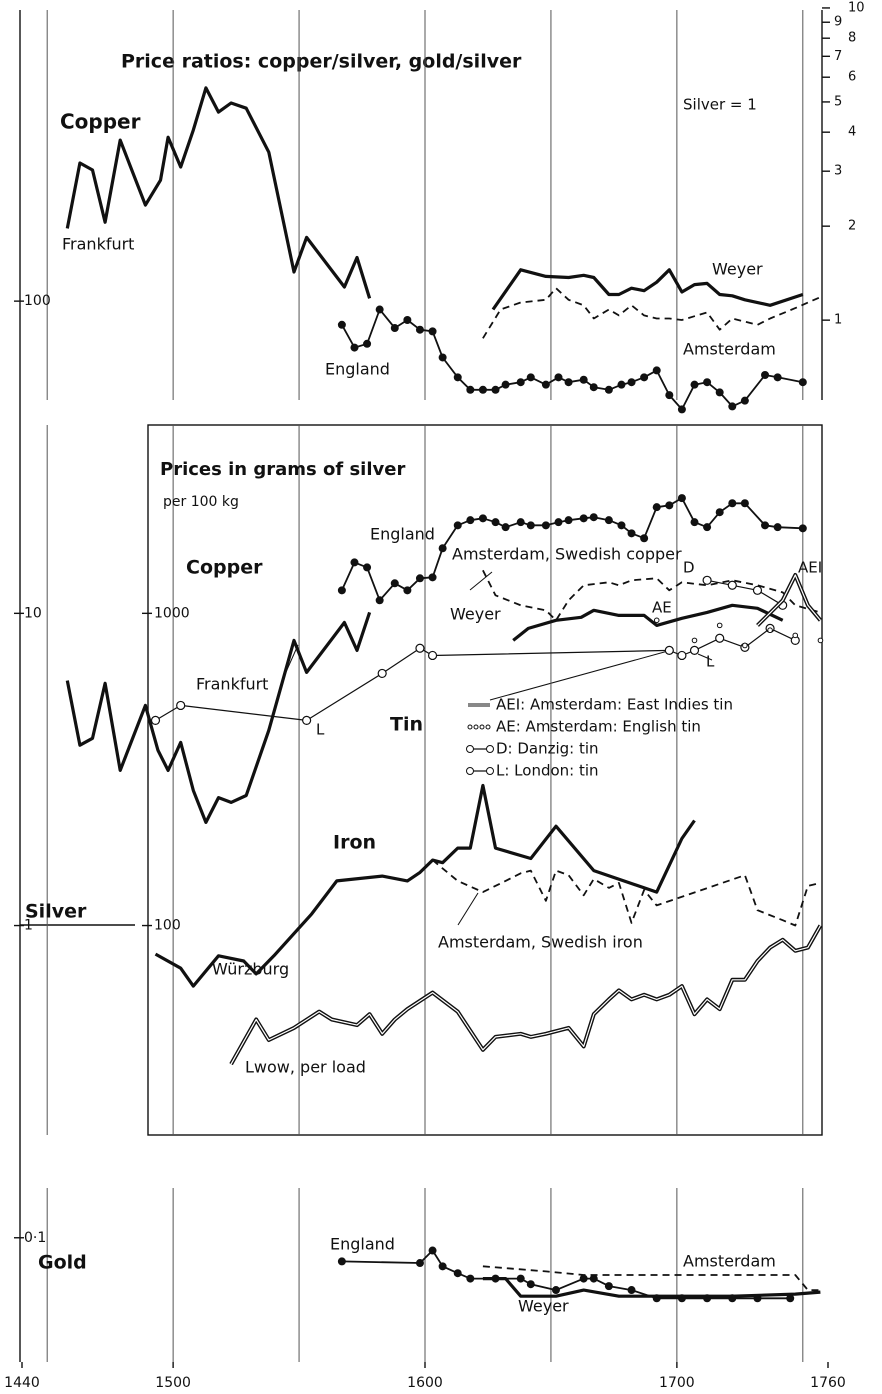 The height and width of the screenshot is (1394, 882). Describe the element at coordinates (662, 608) in the screenshot. I see `annotation: AE` at that location.